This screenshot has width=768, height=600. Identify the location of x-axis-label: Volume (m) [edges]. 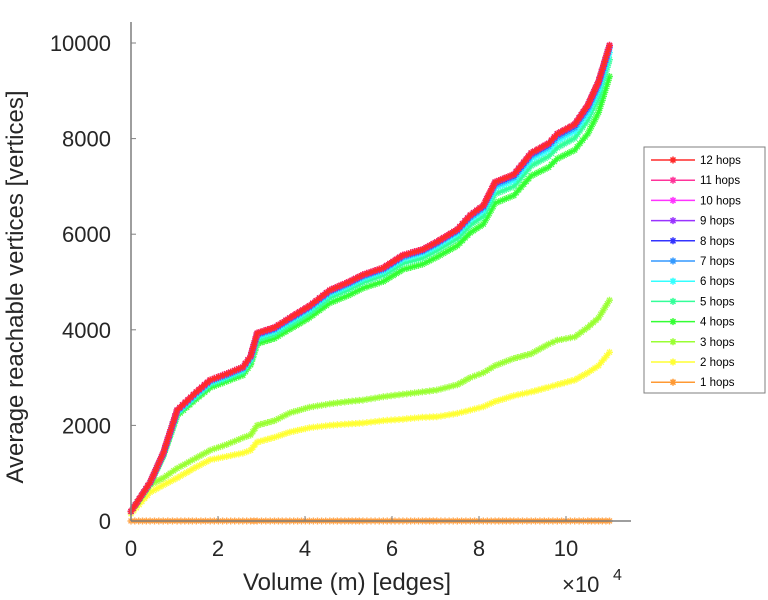
(347, 582).